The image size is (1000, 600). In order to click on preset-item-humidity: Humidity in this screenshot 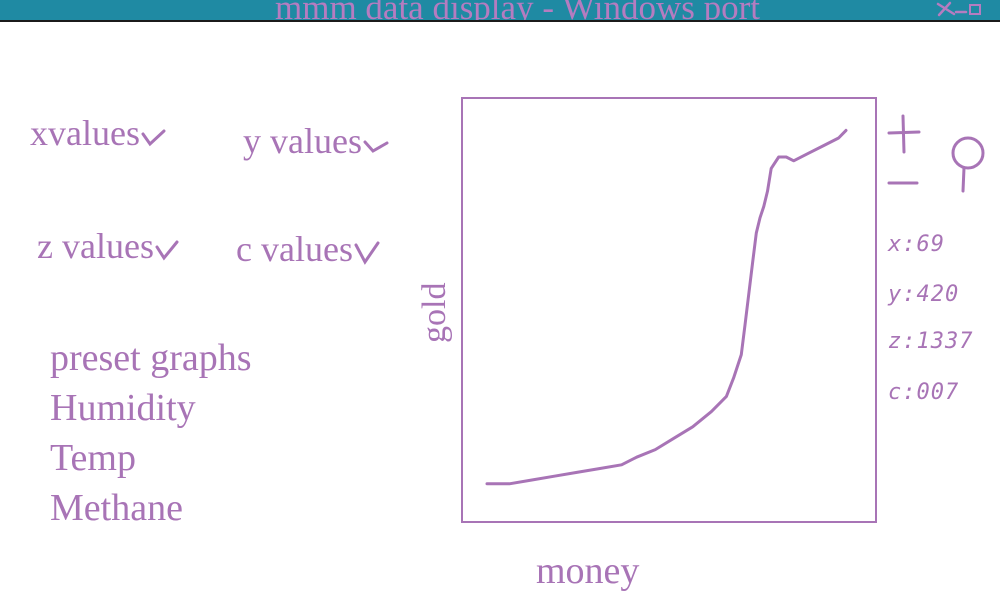, I will do `click(123, 408)`.